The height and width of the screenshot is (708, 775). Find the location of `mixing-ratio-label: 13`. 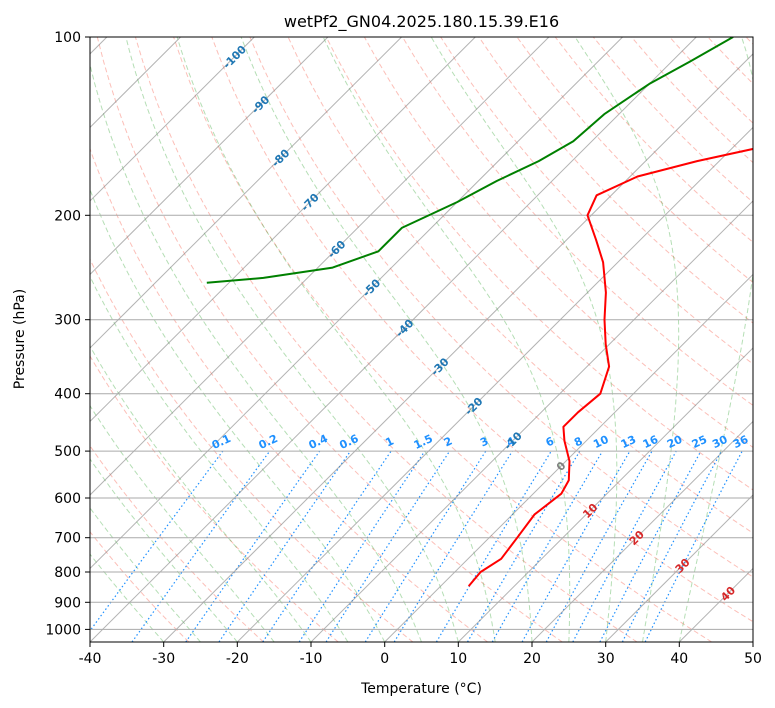

mixing-ratio-label: 13 is located at coordinates (628, 442).